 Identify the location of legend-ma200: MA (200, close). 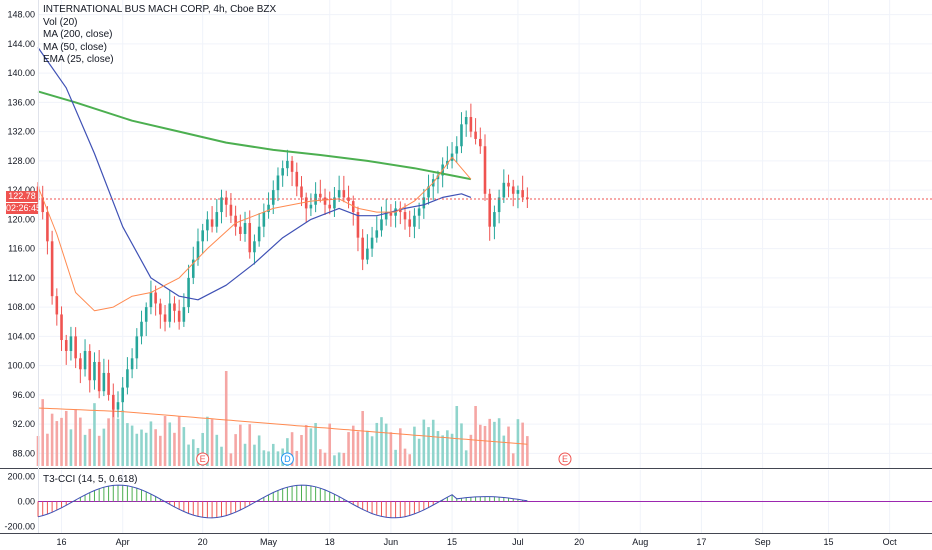
(78, 35).